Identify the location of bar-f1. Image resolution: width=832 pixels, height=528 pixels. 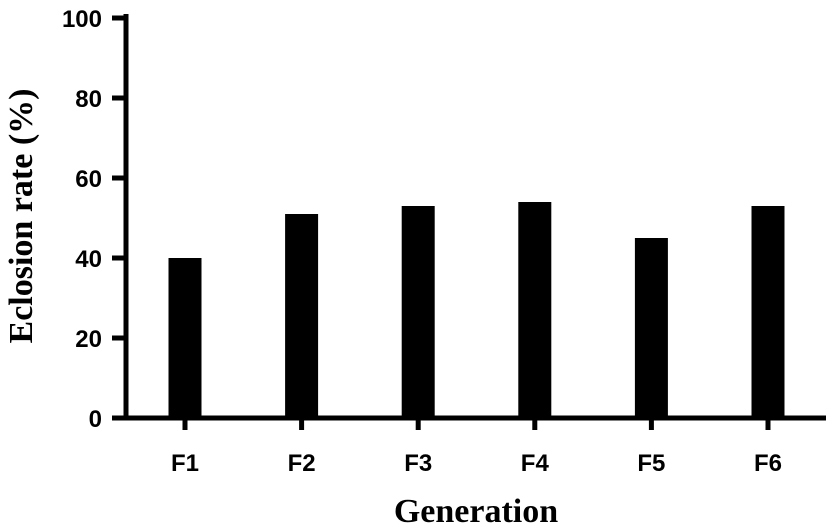
(185, 338).